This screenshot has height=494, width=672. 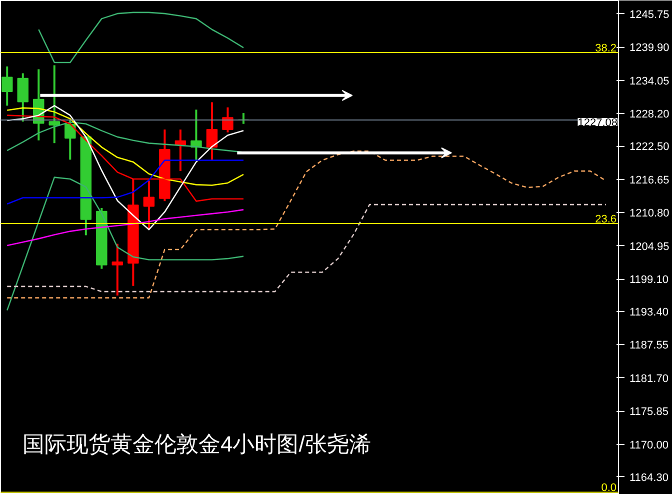 I want to click on ref-line-label: 1227.08, so click(x=598, y=122).